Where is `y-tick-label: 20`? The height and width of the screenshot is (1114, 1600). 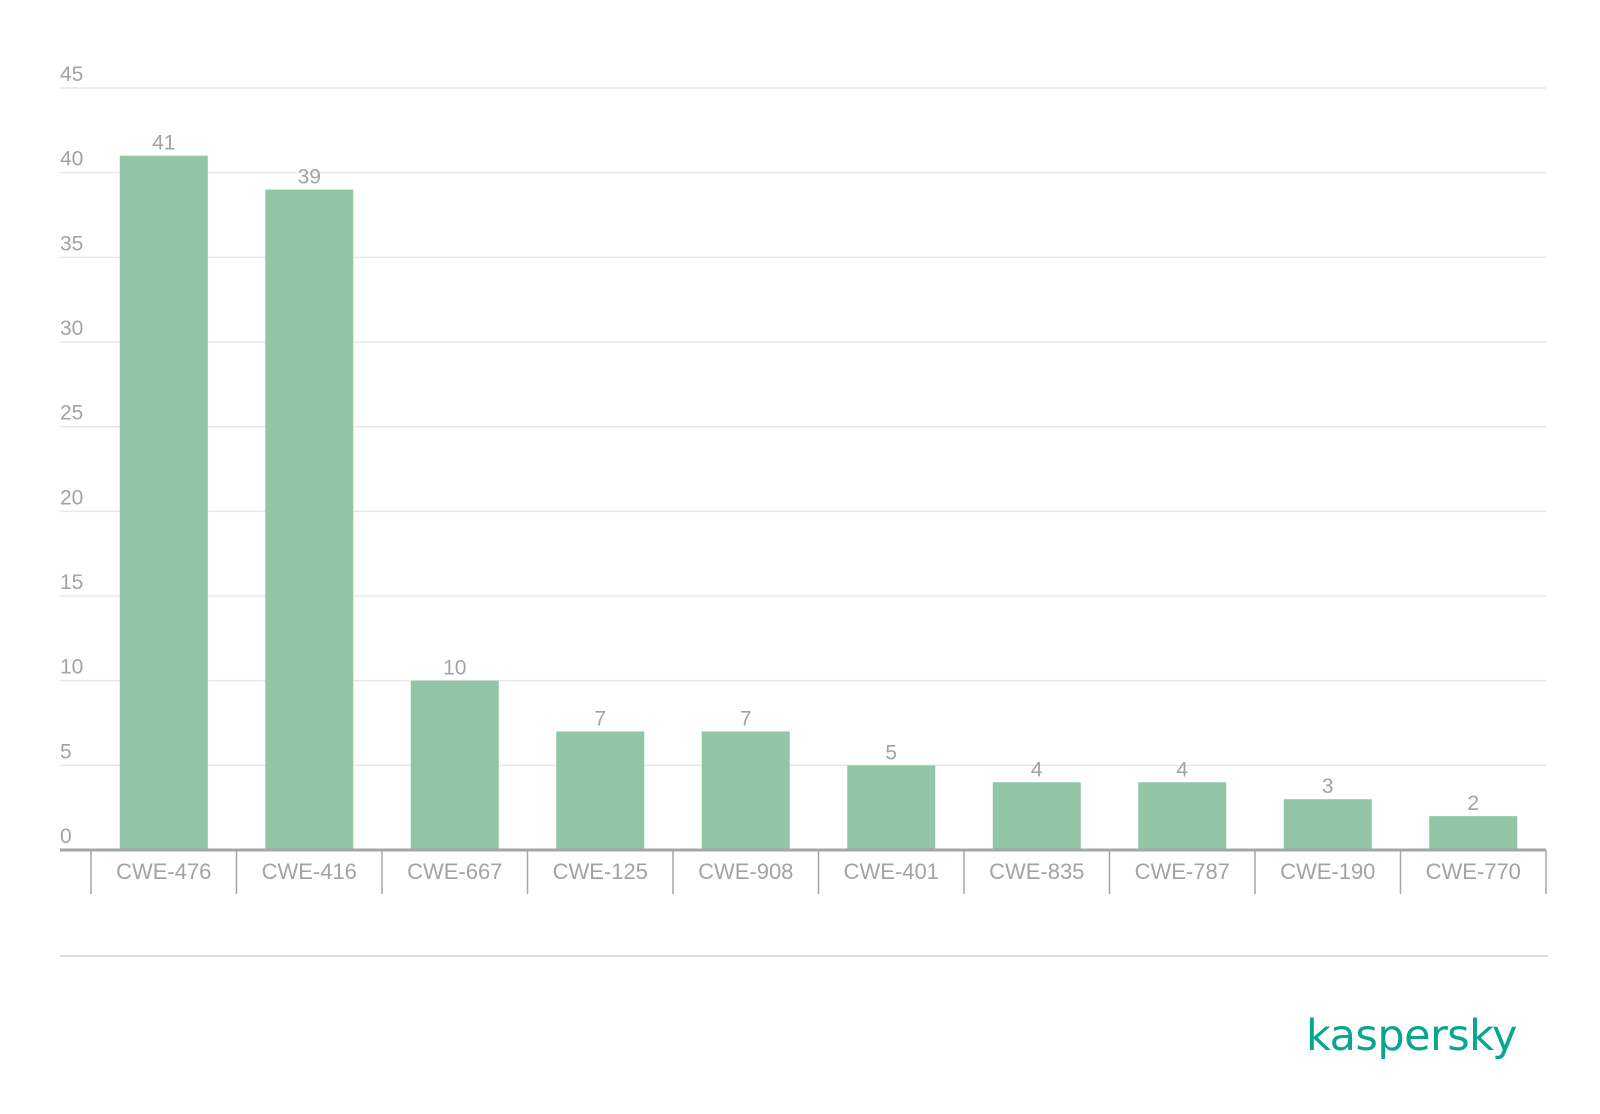 y-tick-label: 20 is located at coordinates (71, 497).